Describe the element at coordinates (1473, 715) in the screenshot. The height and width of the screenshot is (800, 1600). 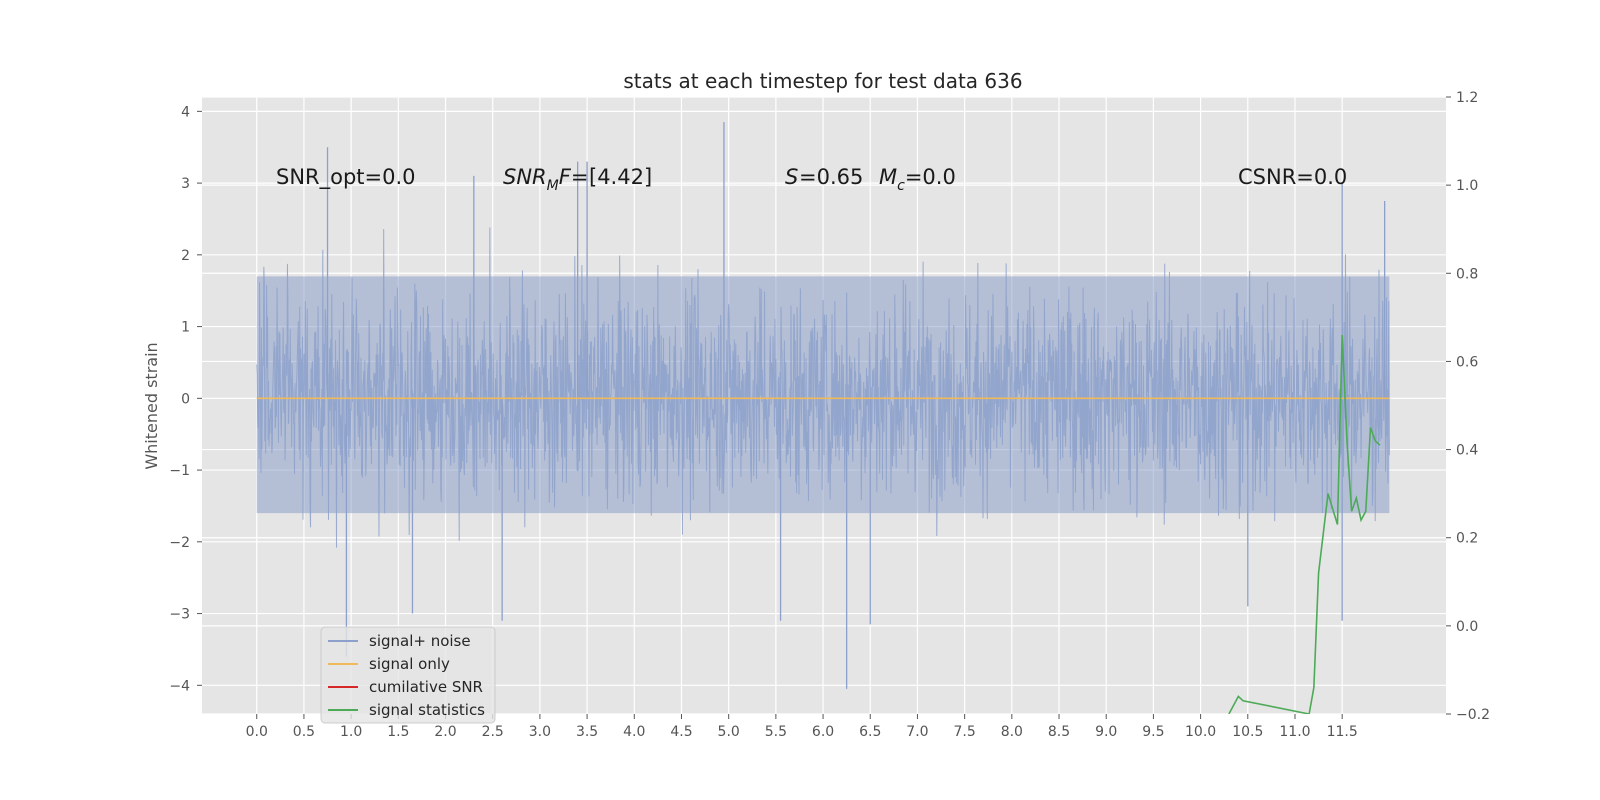
I see `y-tick-label-right: −0.2` at that location.